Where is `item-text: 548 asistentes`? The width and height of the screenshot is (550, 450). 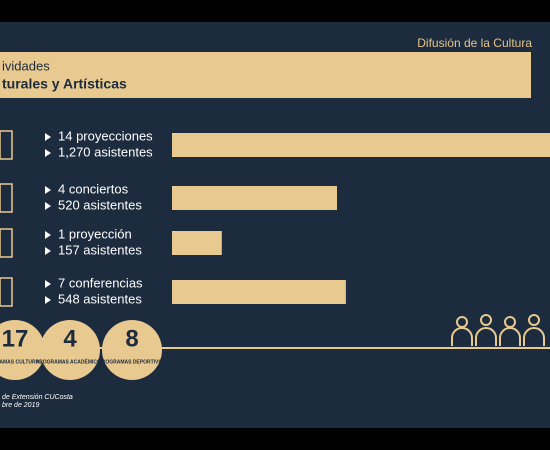
item-text: 548 asistentes is located at coordinates (100, 298).